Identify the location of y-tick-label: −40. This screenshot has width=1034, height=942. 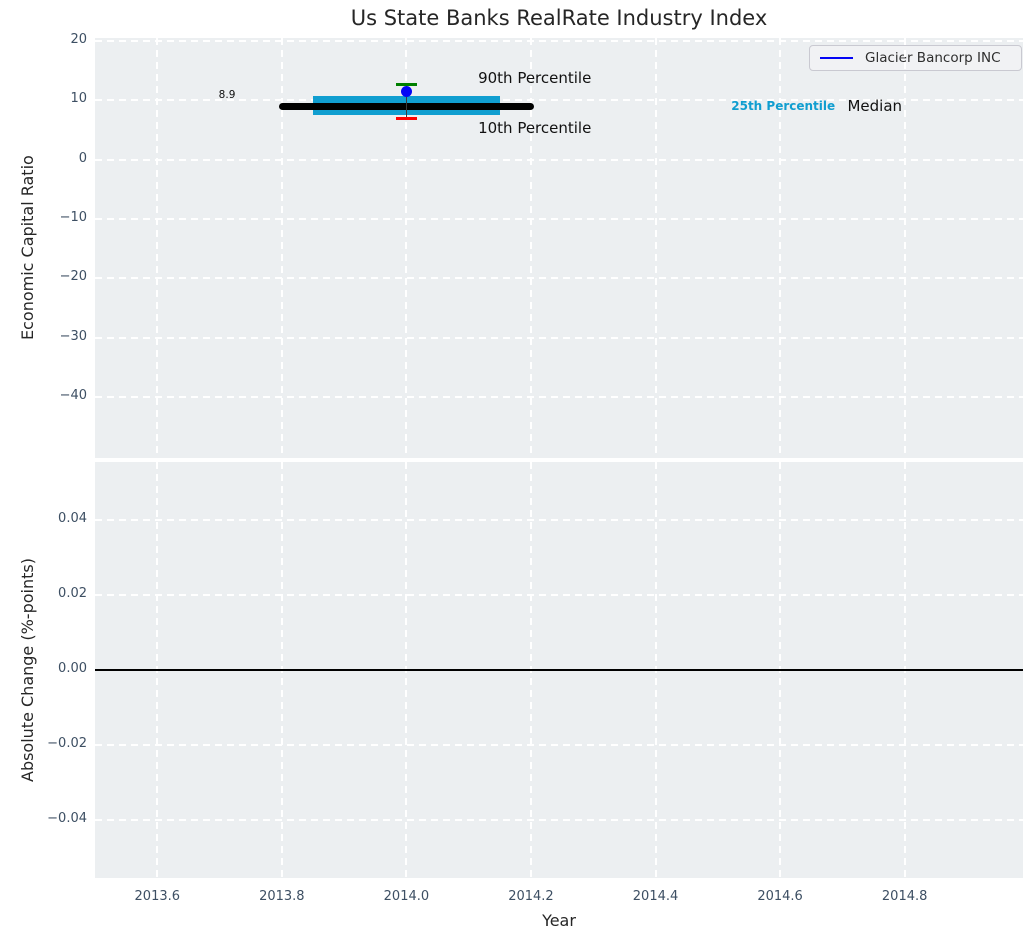
(73, 395).